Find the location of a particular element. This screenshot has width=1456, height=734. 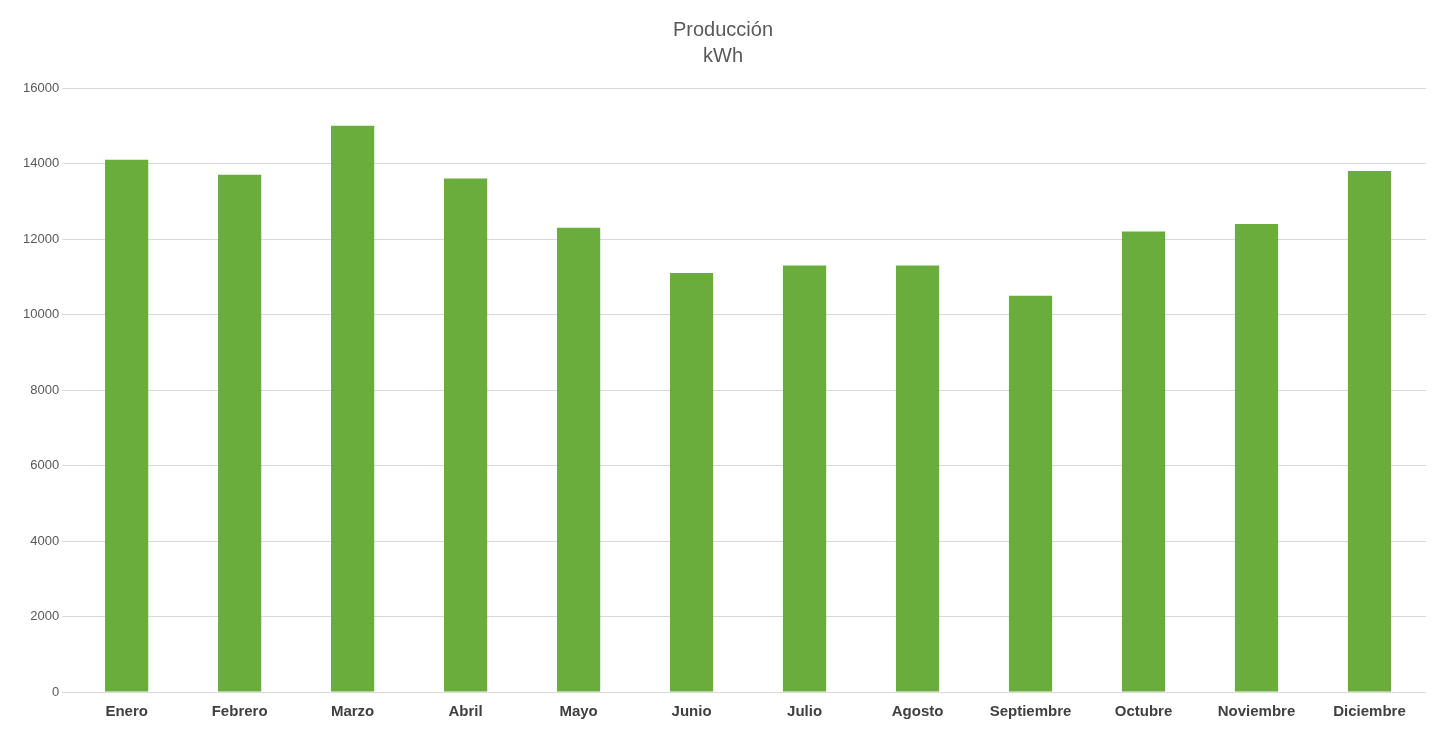

y-tick-label: 2000 is located at coordinates (45, 616).